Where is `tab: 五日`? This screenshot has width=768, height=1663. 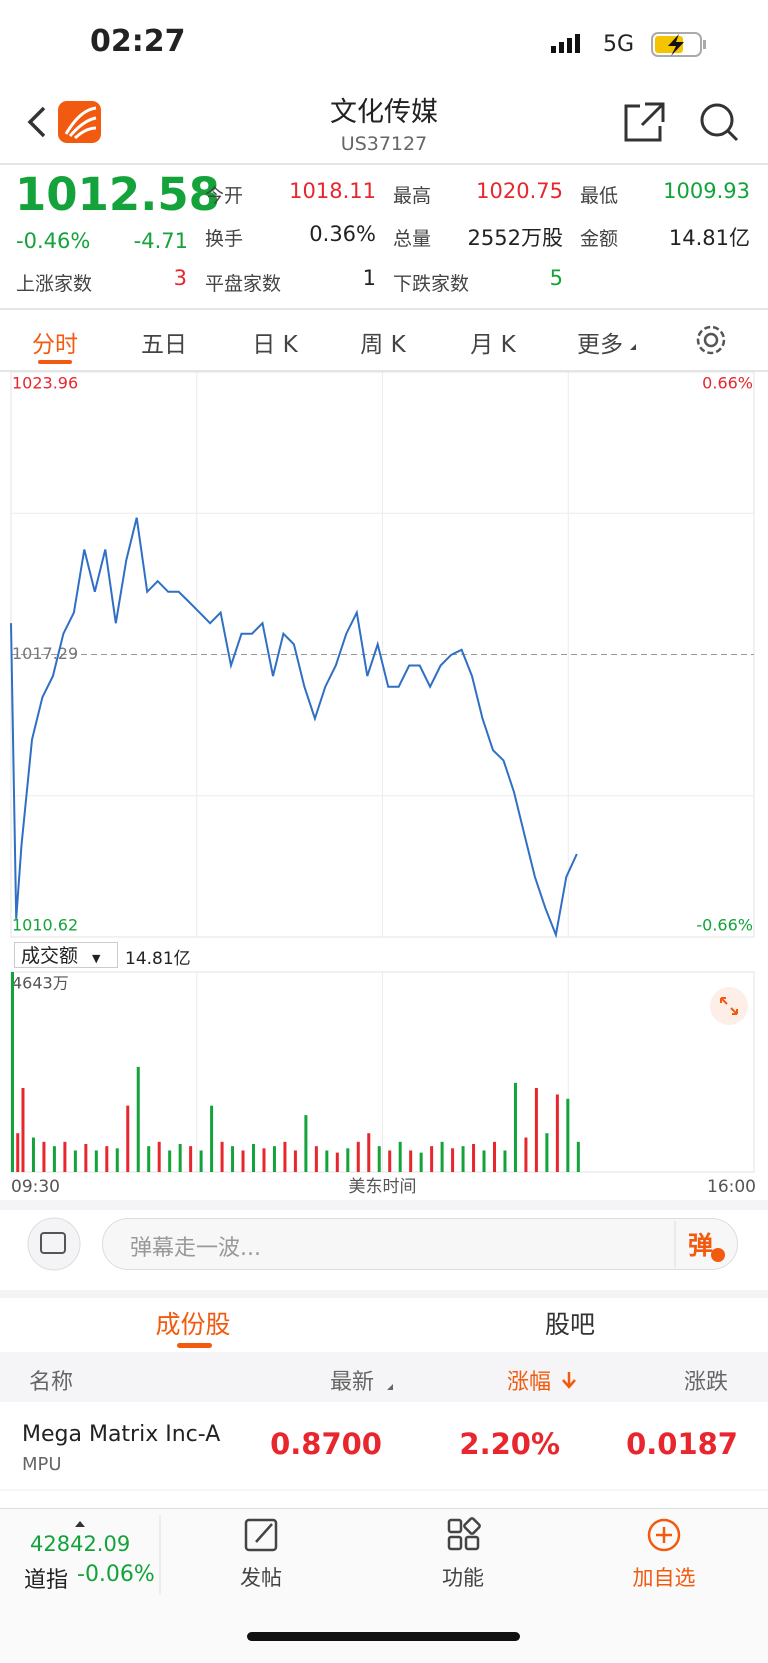
tab: 五日 is located at coordinates (164, 345).